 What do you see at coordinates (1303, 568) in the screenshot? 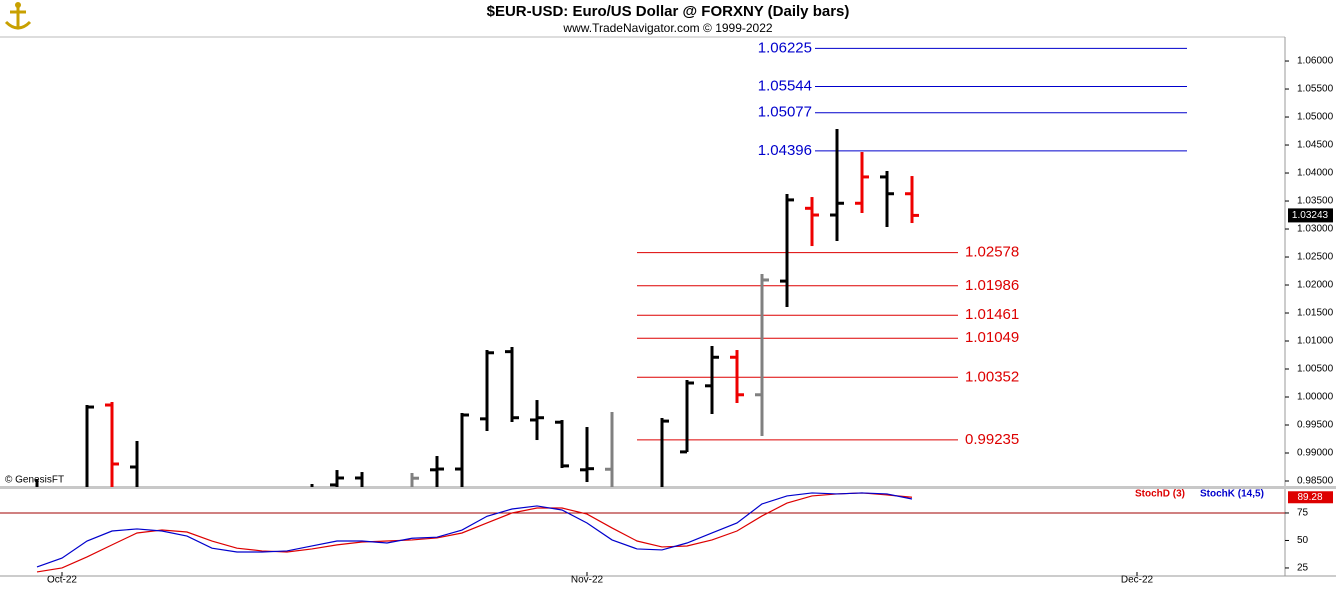
I see `y-tick-label: 25` at bounding box center [1303, 568].